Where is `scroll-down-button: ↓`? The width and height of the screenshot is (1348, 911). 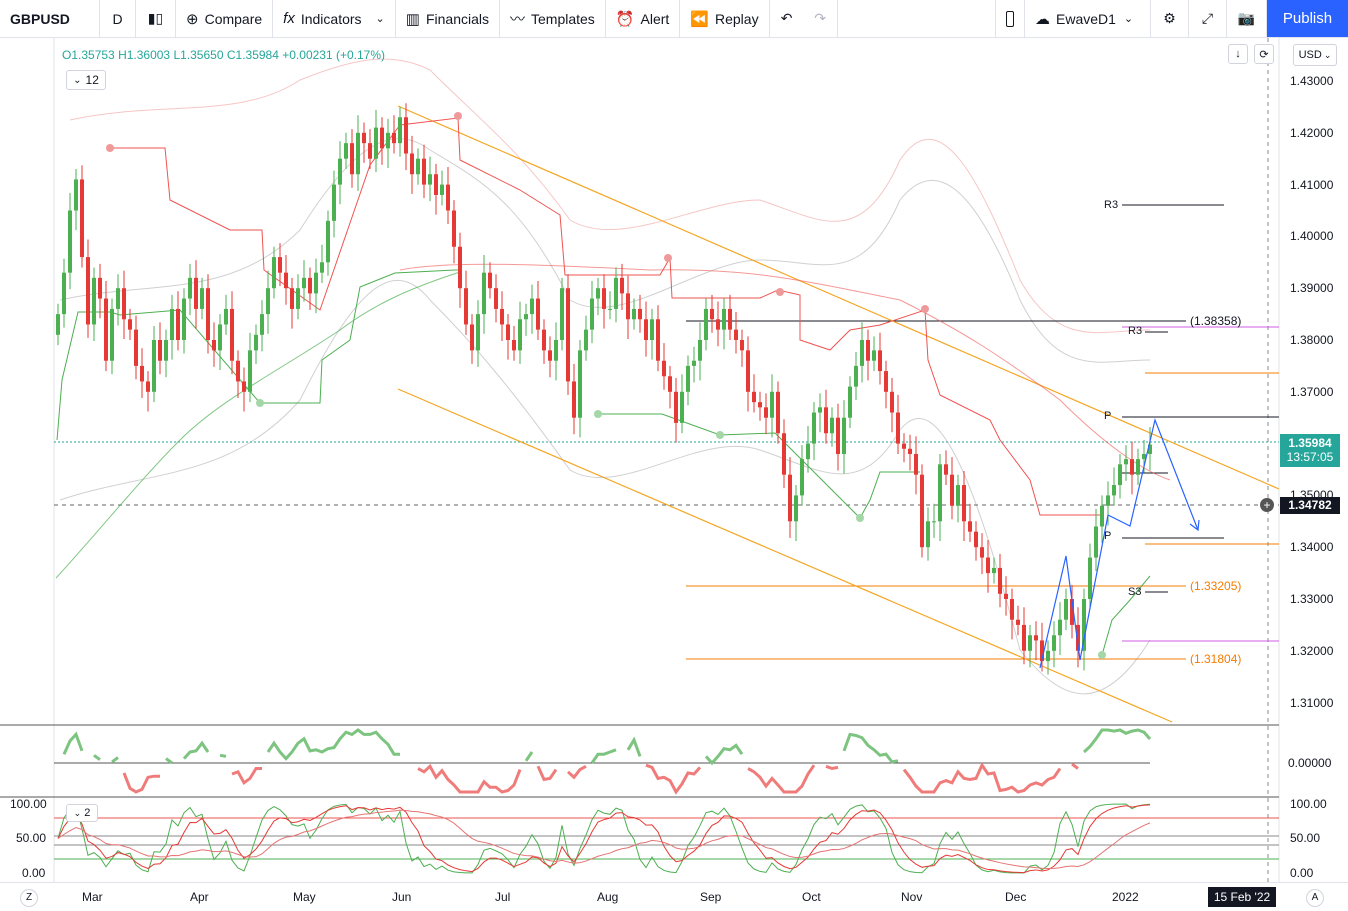
scroll-down-button: ↓ is located at coordinates (1238, 54).